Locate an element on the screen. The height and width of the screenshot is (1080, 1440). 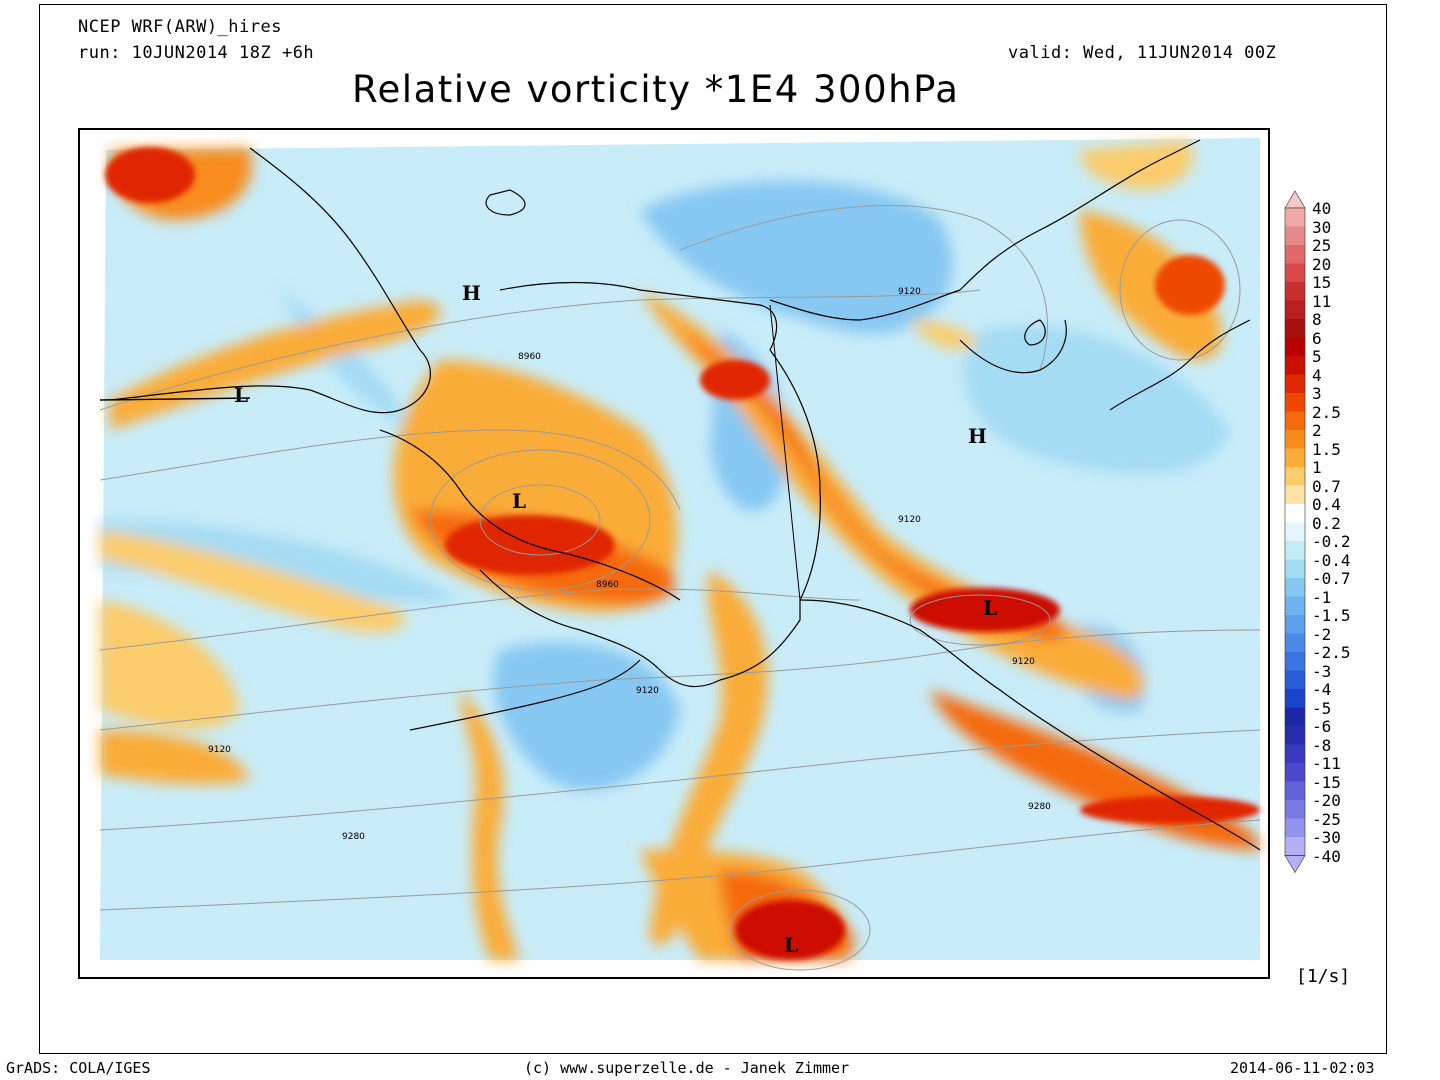
colorbar-label: -0.7 is located at coordinates (1331, 578).